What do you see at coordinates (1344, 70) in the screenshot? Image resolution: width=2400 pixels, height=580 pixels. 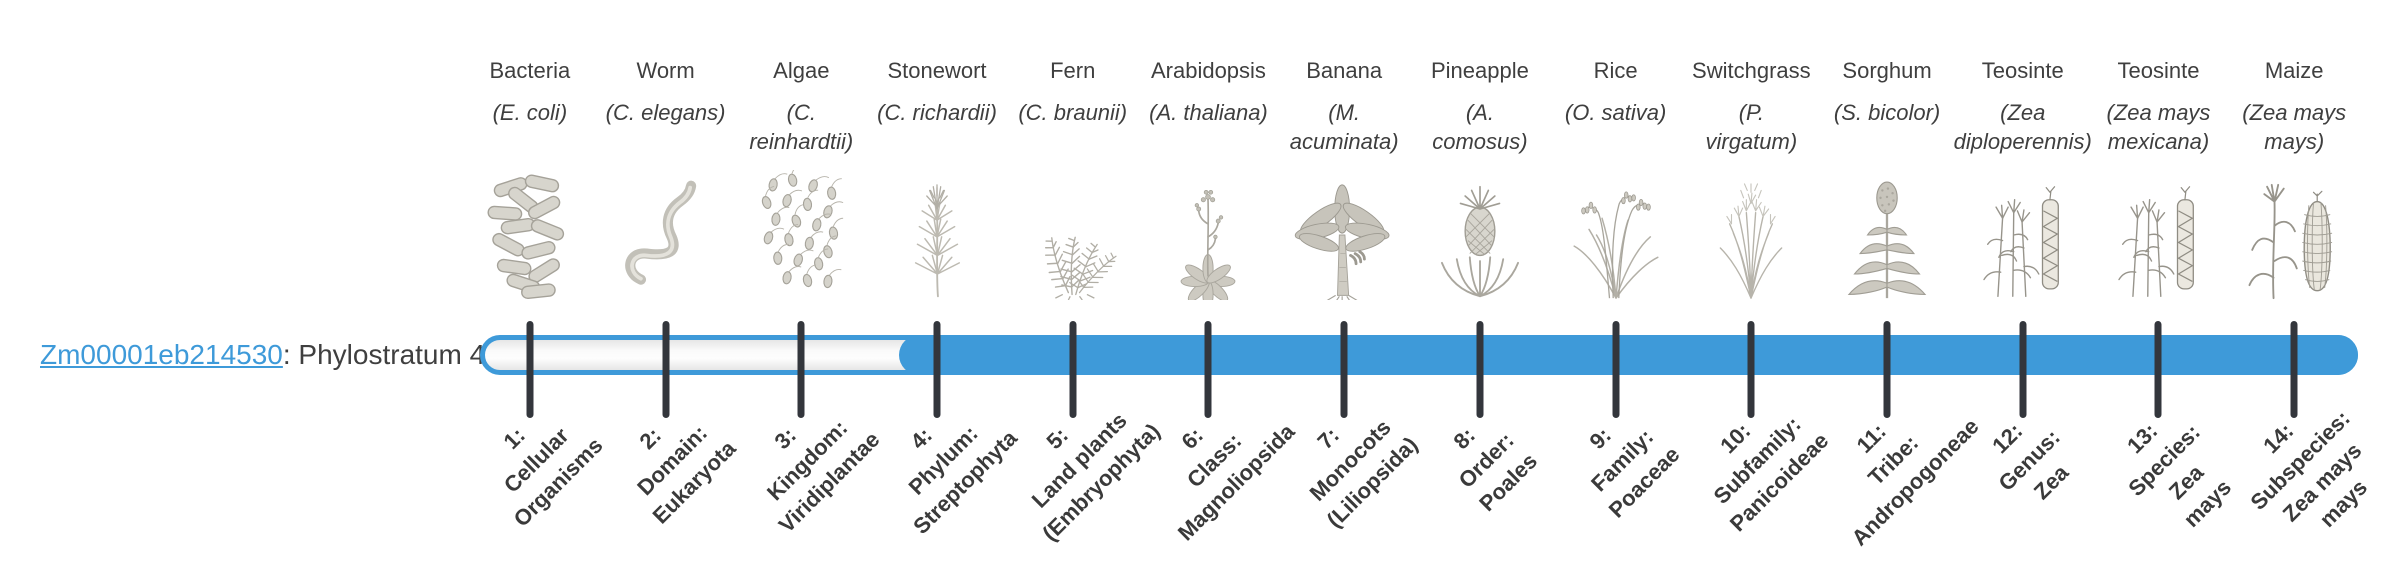 I see `organism-name: Banana` at bounding box center [1344, 70].